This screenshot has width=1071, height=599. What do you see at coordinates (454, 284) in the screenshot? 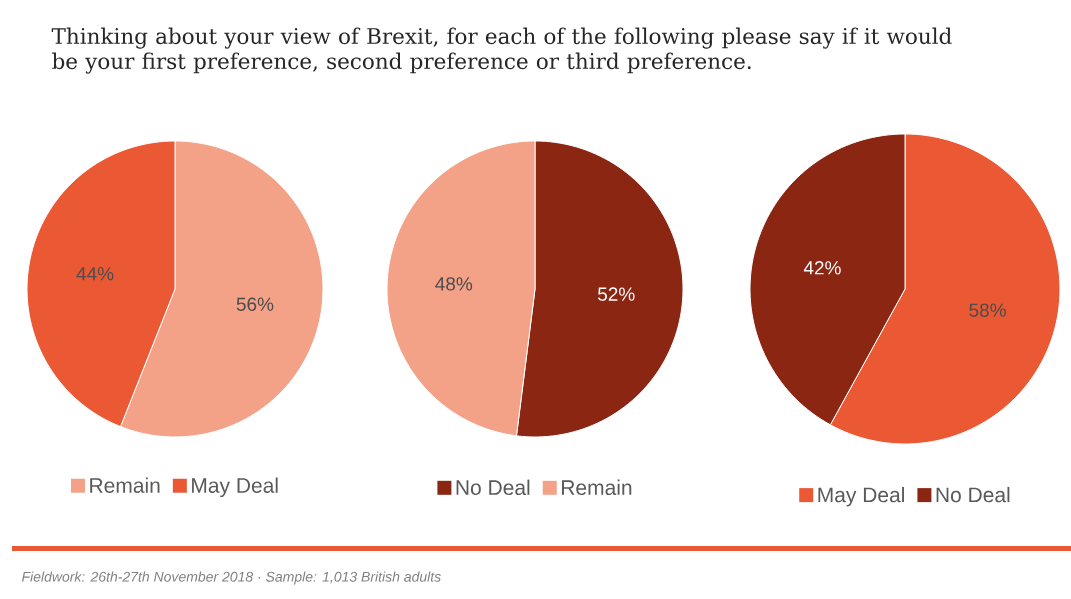
I see `data-label: 48%` at bounding box center [454, 284].